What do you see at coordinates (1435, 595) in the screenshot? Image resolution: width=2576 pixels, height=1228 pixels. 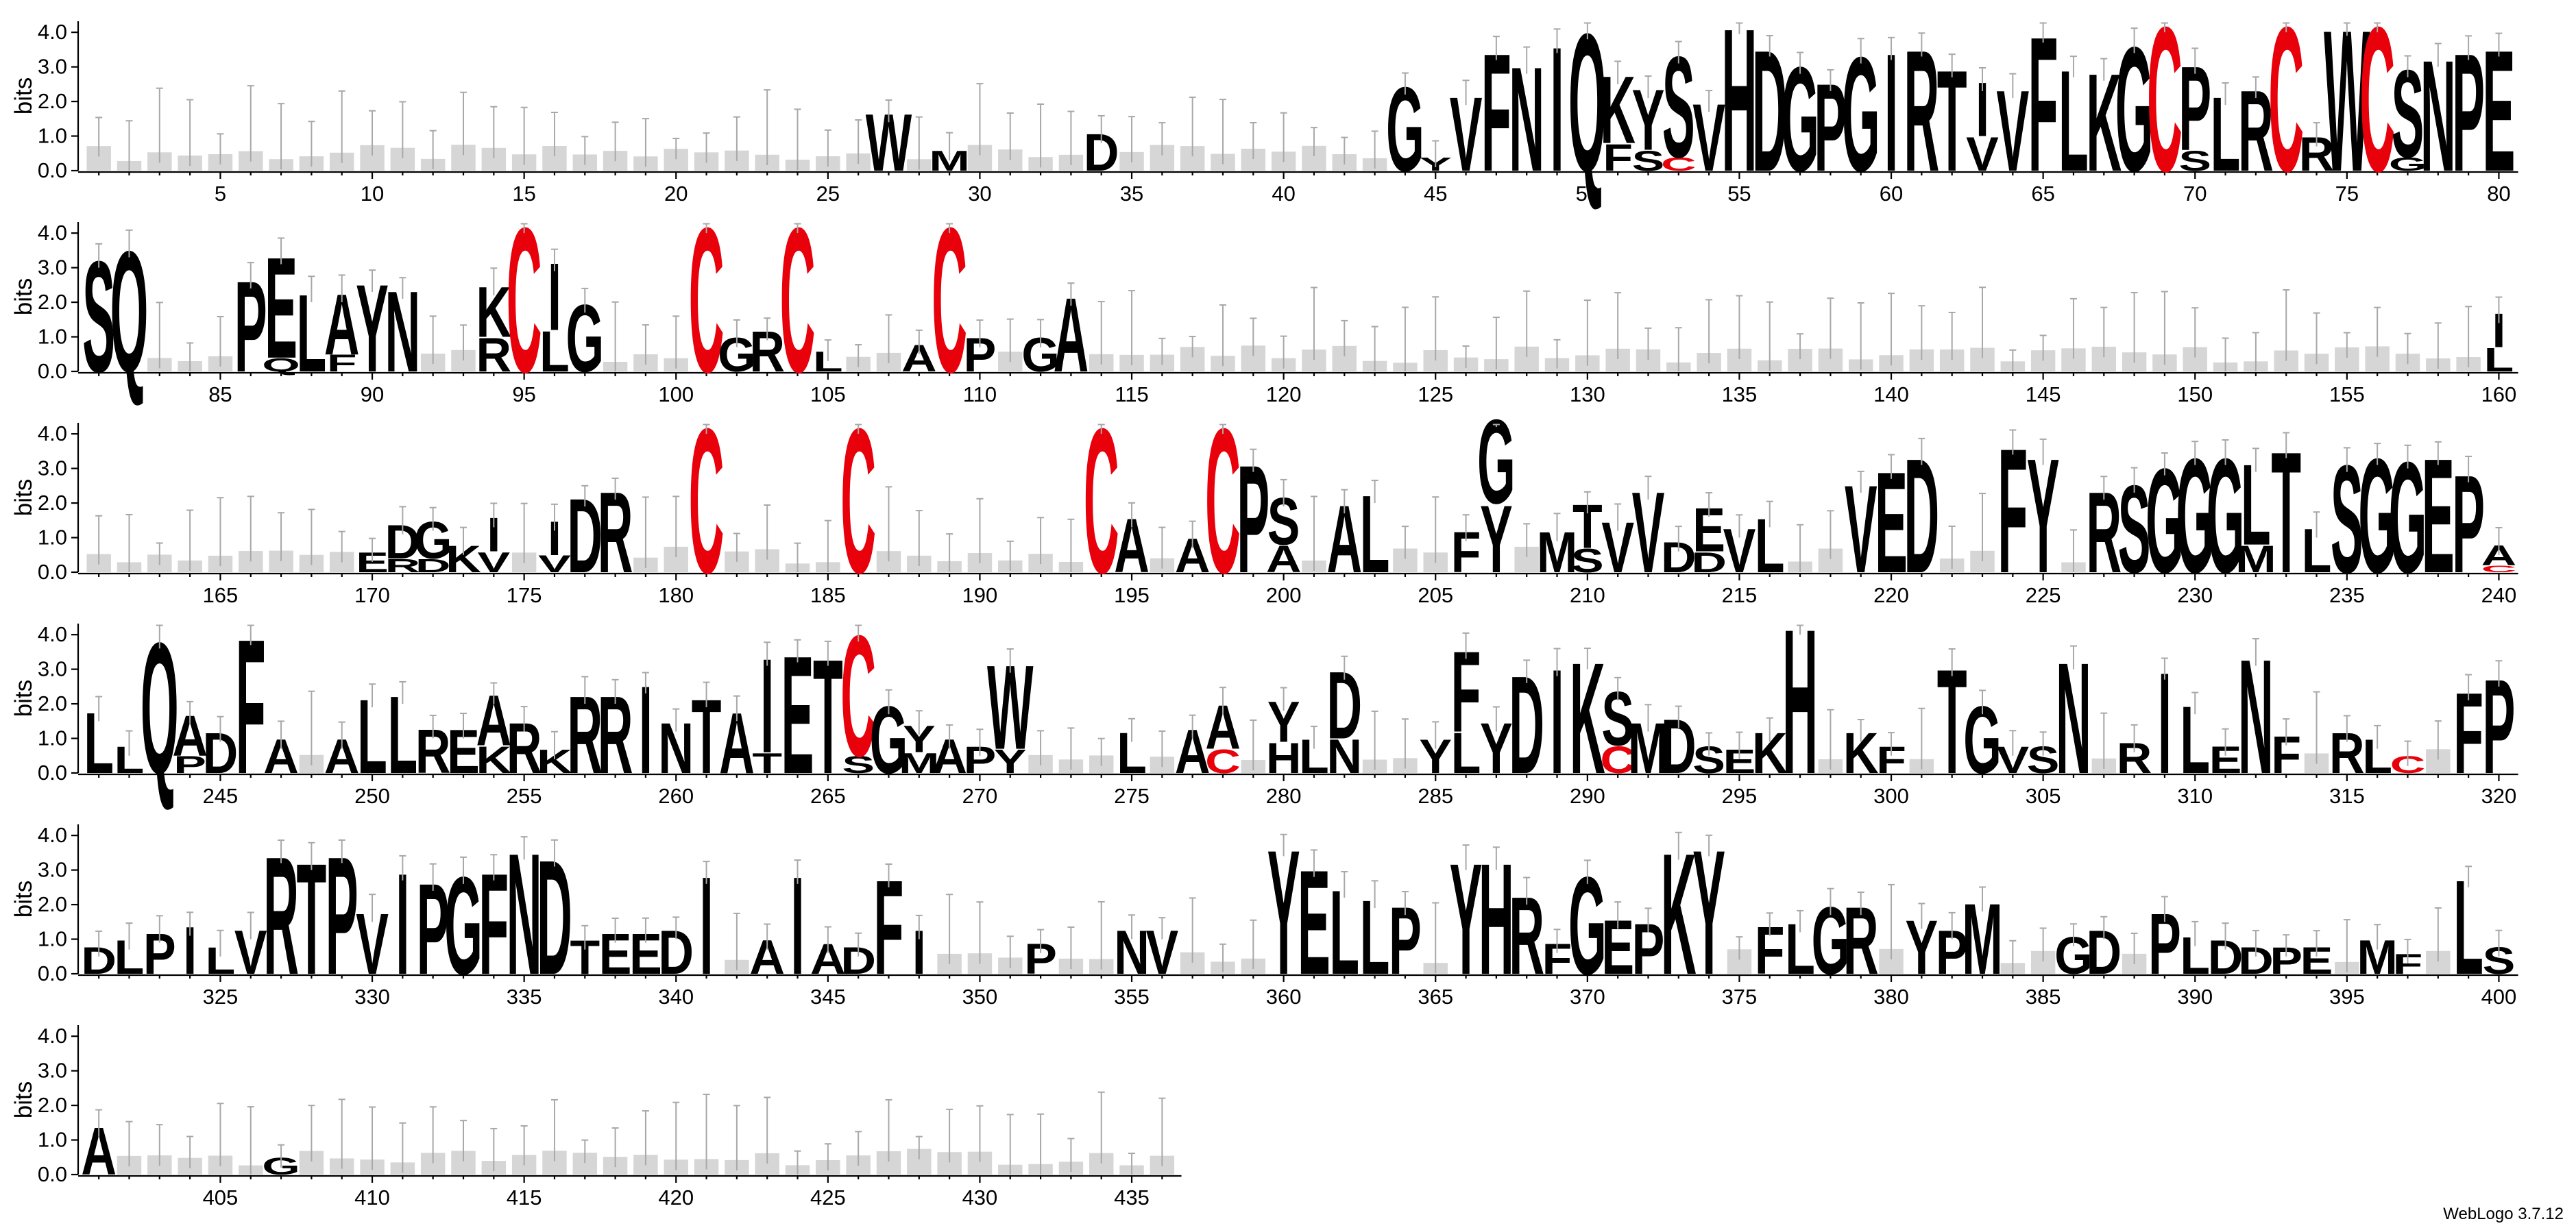 I see `x-tick-label: 205` at bounding box center [1435, 595].